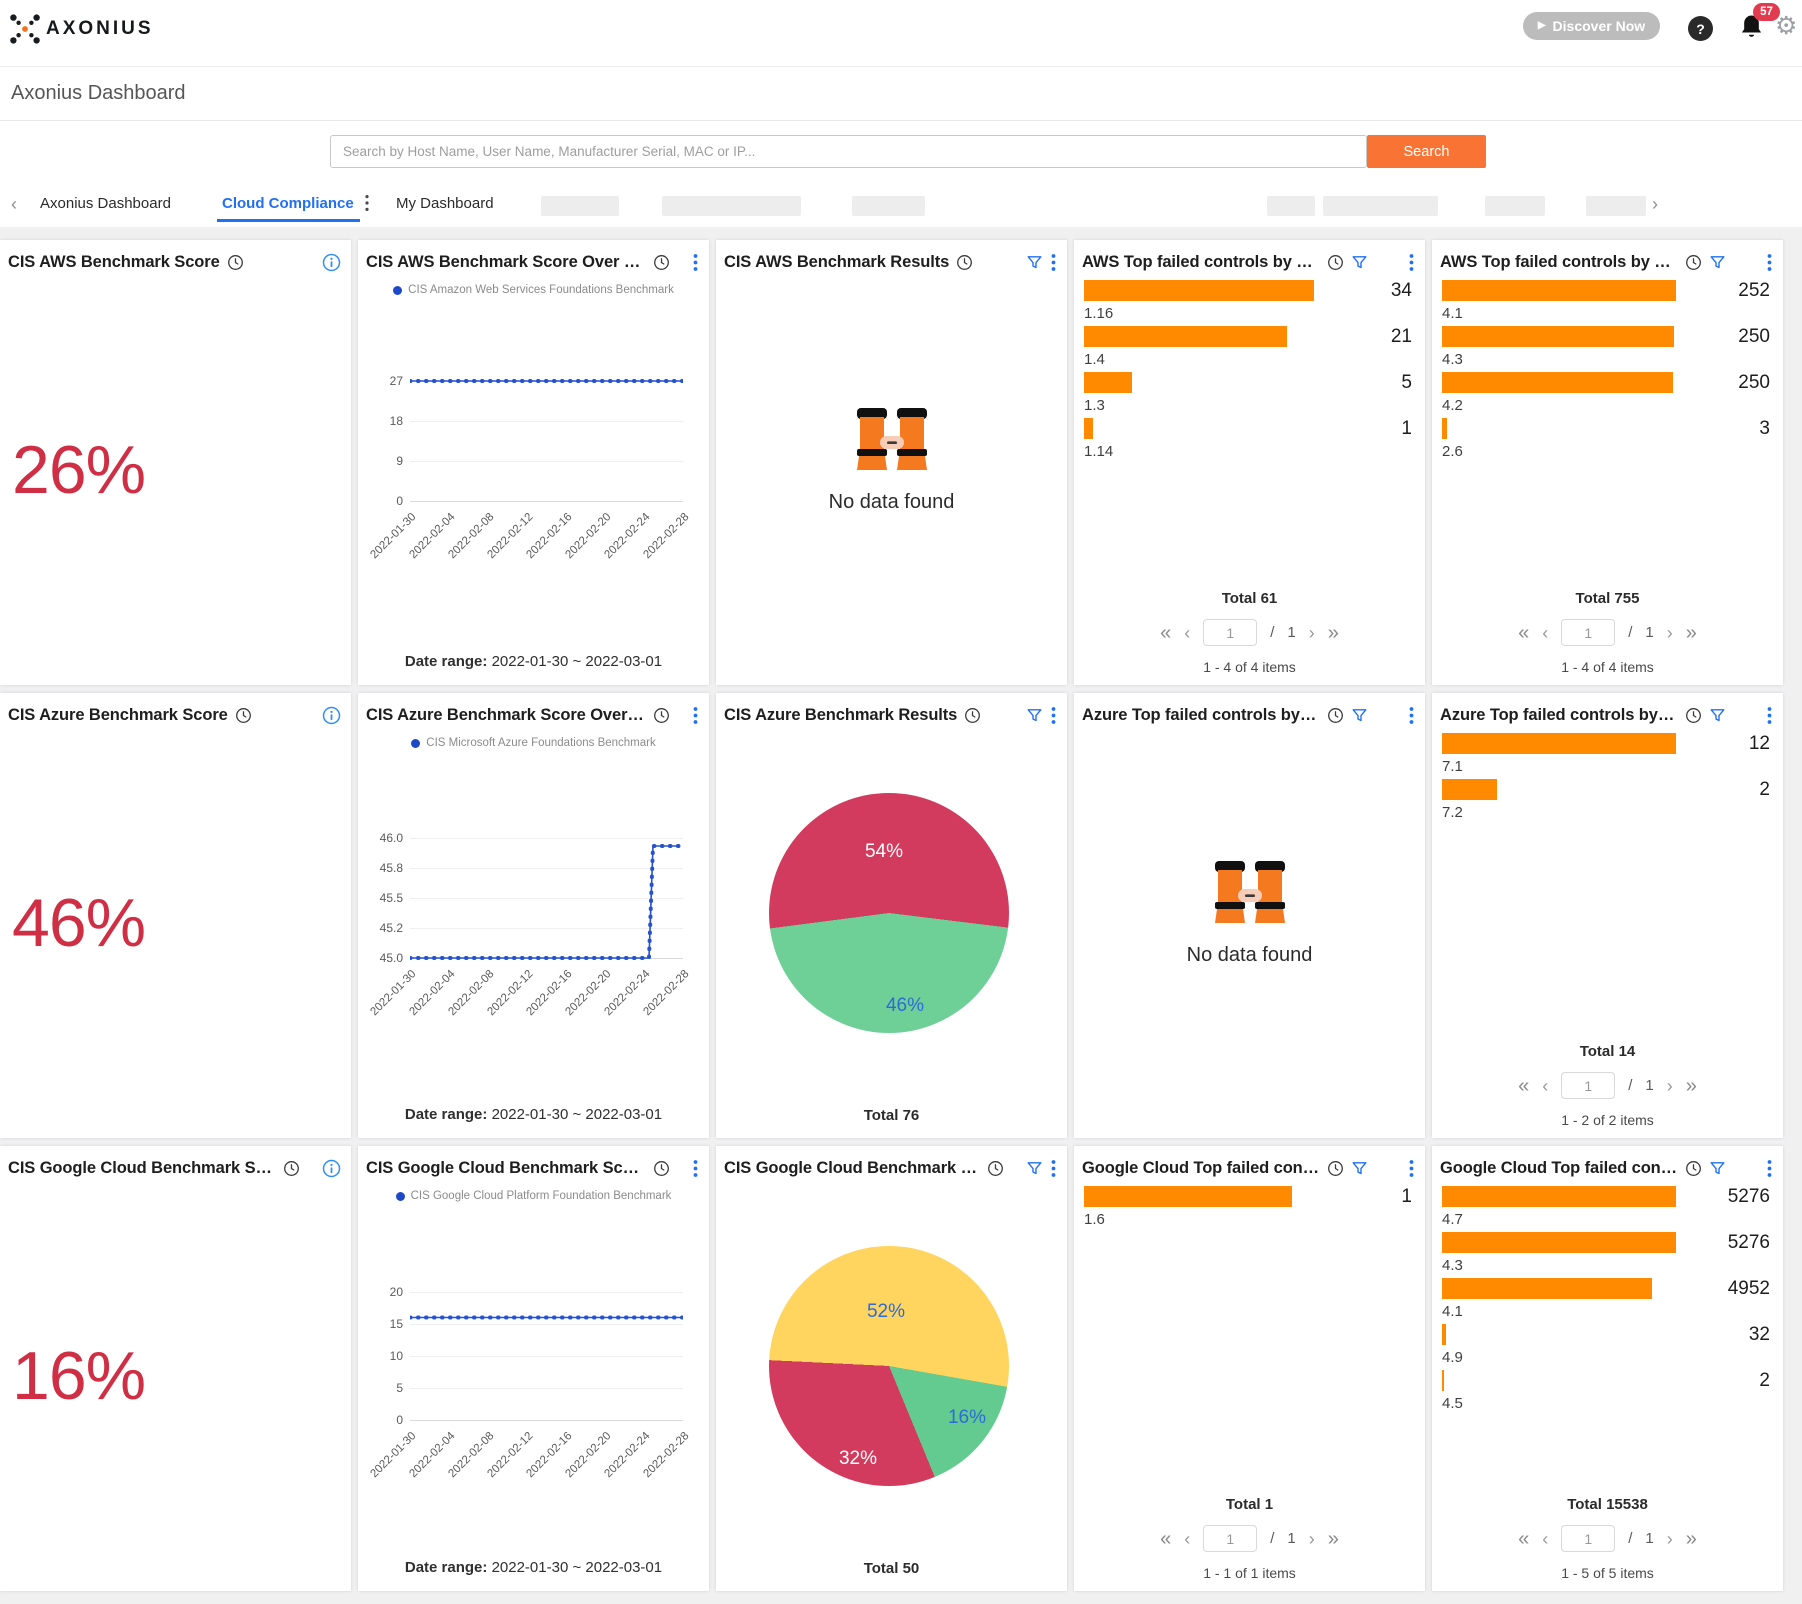 The width and height of the screenshot is (1802, 1604). What do you see at coordinates (288, 203) in the screenshot?
I see `tab-cloud-compliance: Cloud Compliance` at bounding box center [288, 203].